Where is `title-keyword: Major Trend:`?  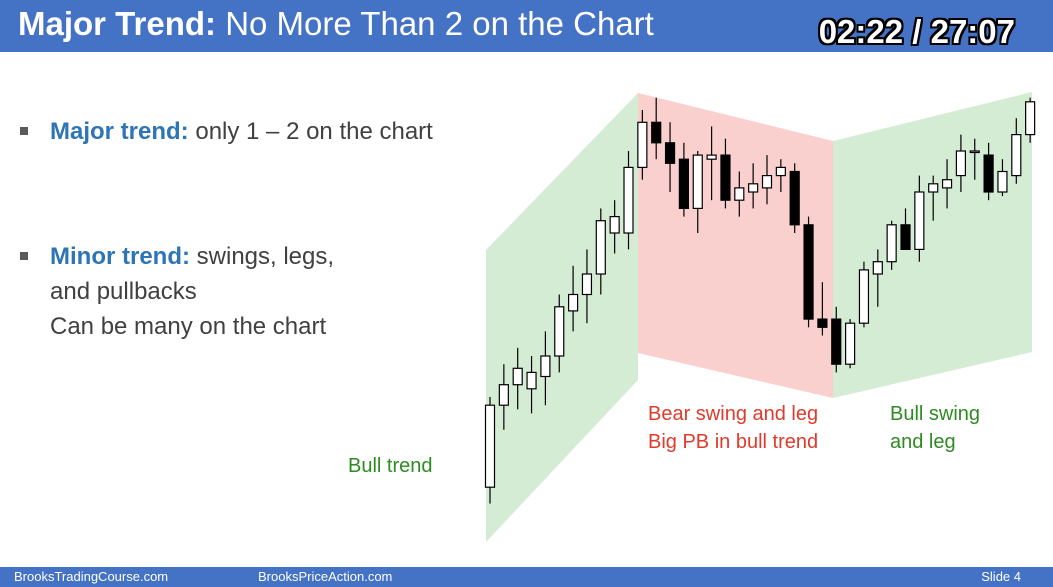
title-keyword: Major Trend: is located at coordinates (117, 23).